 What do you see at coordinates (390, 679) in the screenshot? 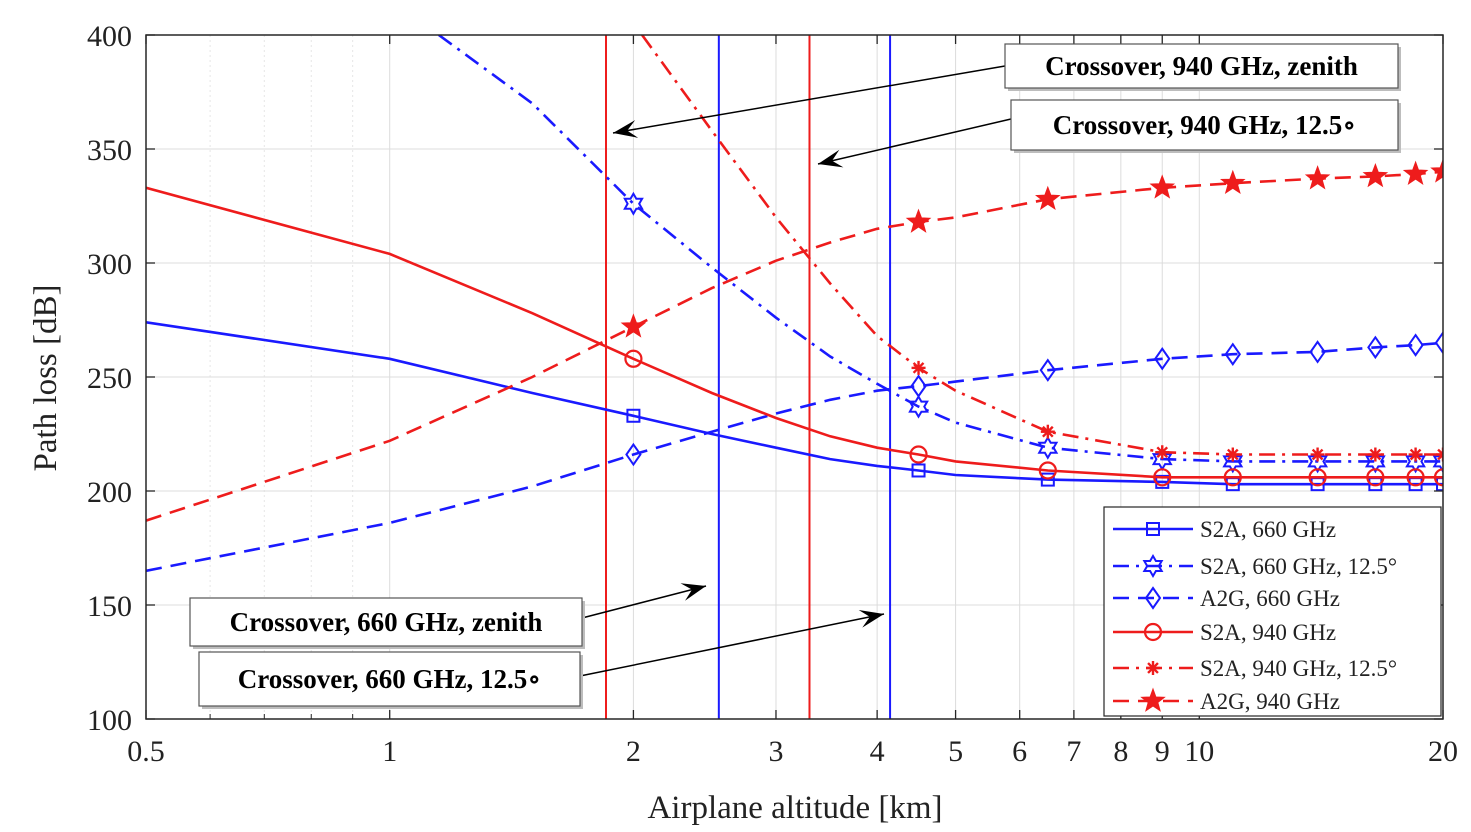
I see `annotation-text: Crossover, 660 GHz, 12.5∘` at bounding box center [390, 679].